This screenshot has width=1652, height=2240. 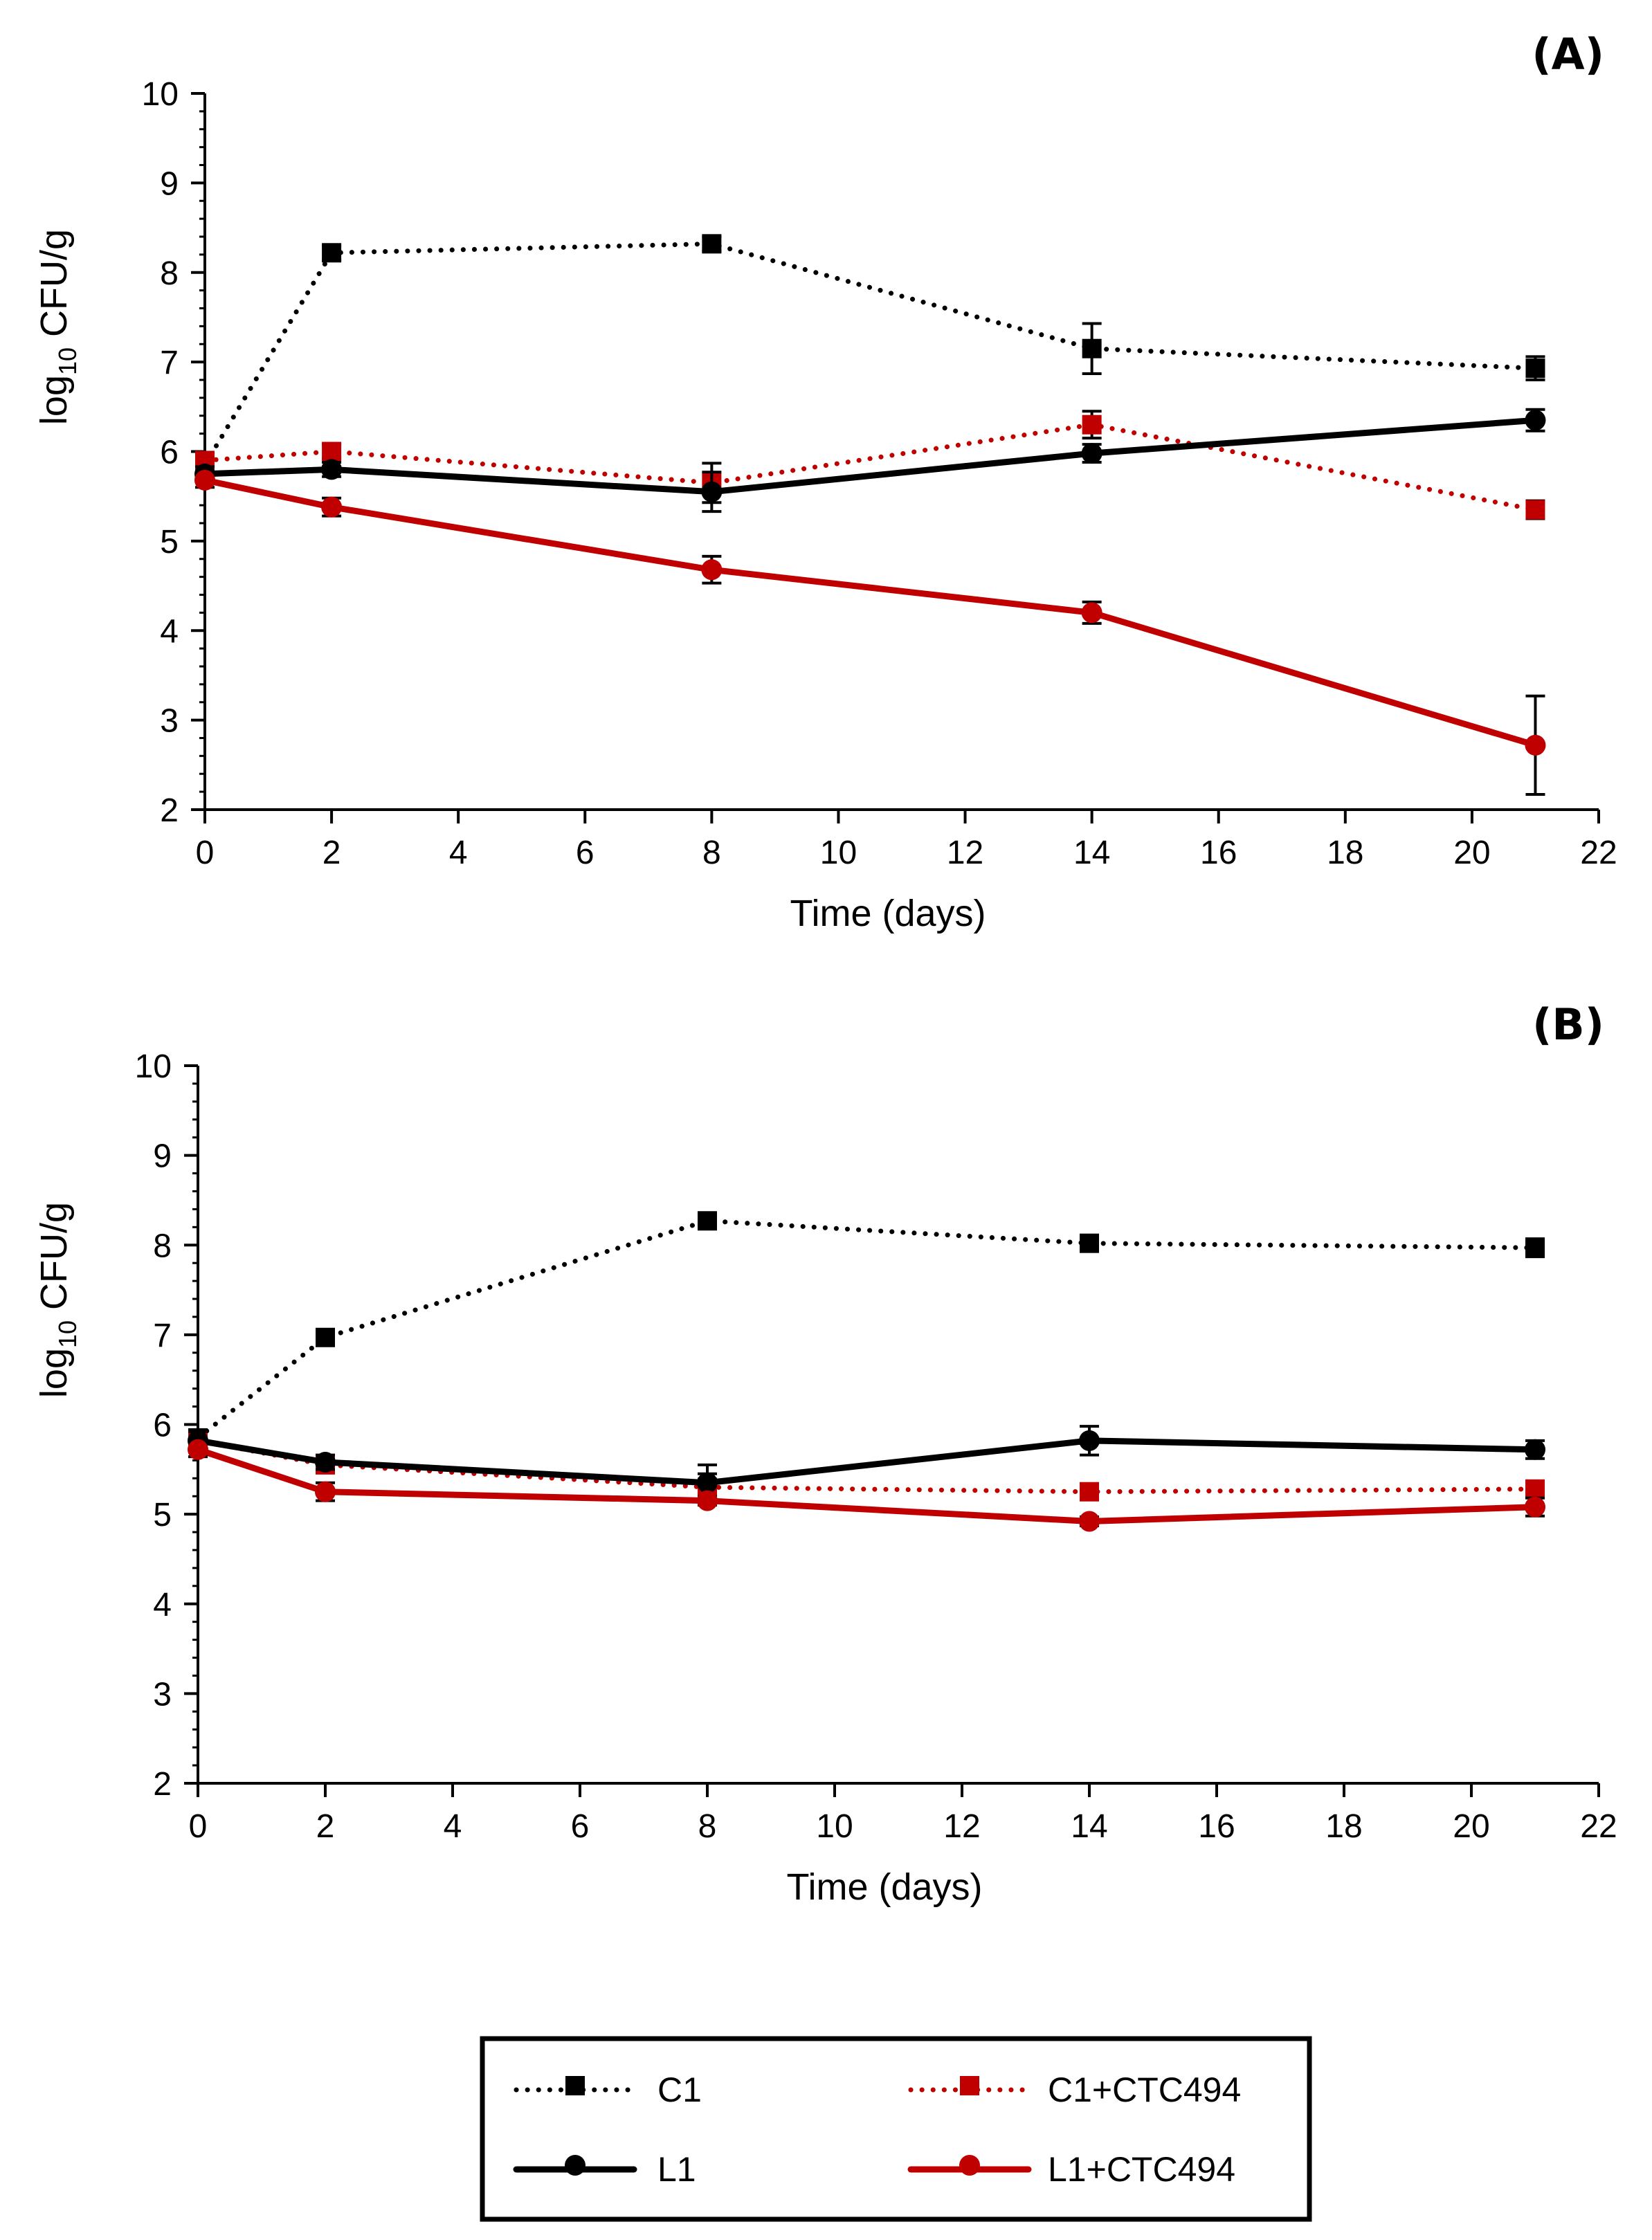 What do you see at coordinates (162, 1605) in the screenshot?
I see `y-tick-label: 4` at bounding box center [162, 1605].